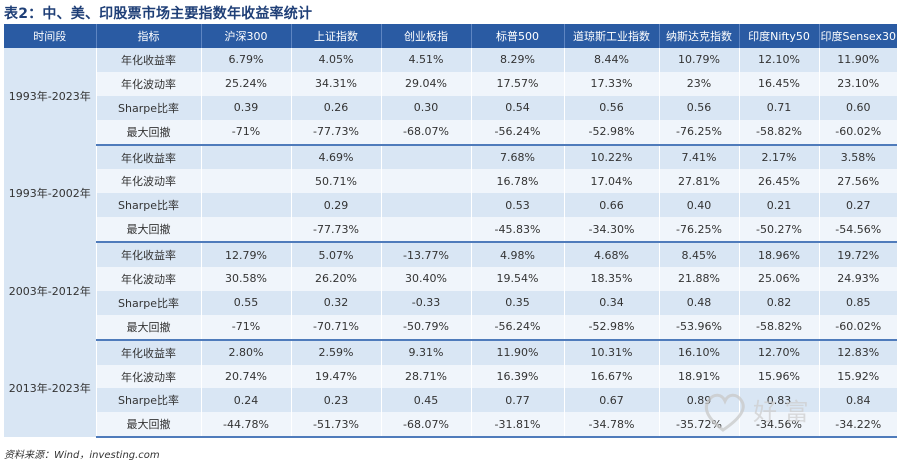  What do you see at coordinates (245, 279) in the screenshot?
I see `value-cell: 30.58%` at bounding box center [245, 279].